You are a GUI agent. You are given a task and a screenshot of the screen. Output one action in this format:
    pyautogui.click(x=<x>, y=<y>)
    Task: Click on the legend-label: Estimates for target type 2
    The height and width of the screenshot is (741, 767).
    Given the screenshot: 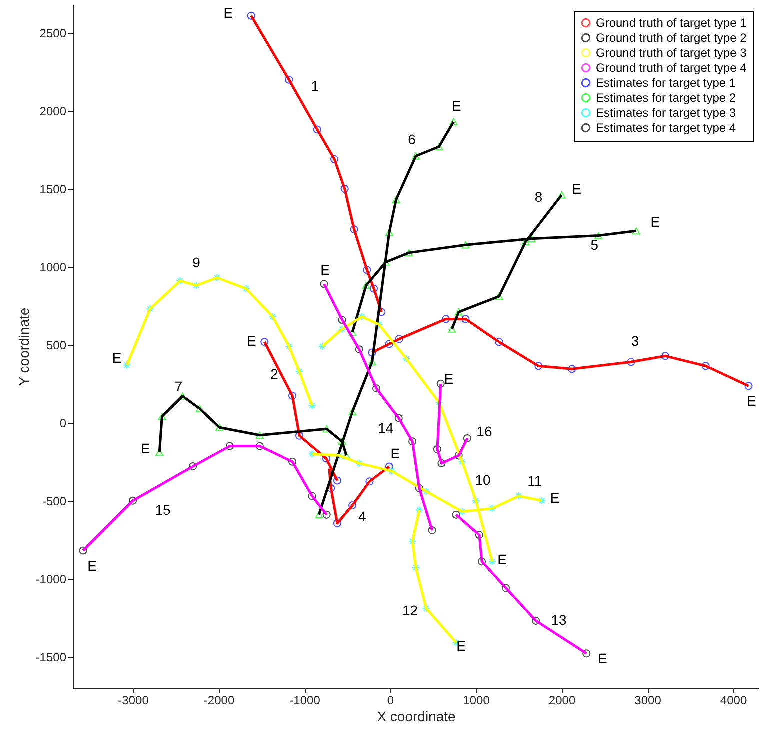 What is the action you would take?
    pyautogui.click(x=666, y=98)
    